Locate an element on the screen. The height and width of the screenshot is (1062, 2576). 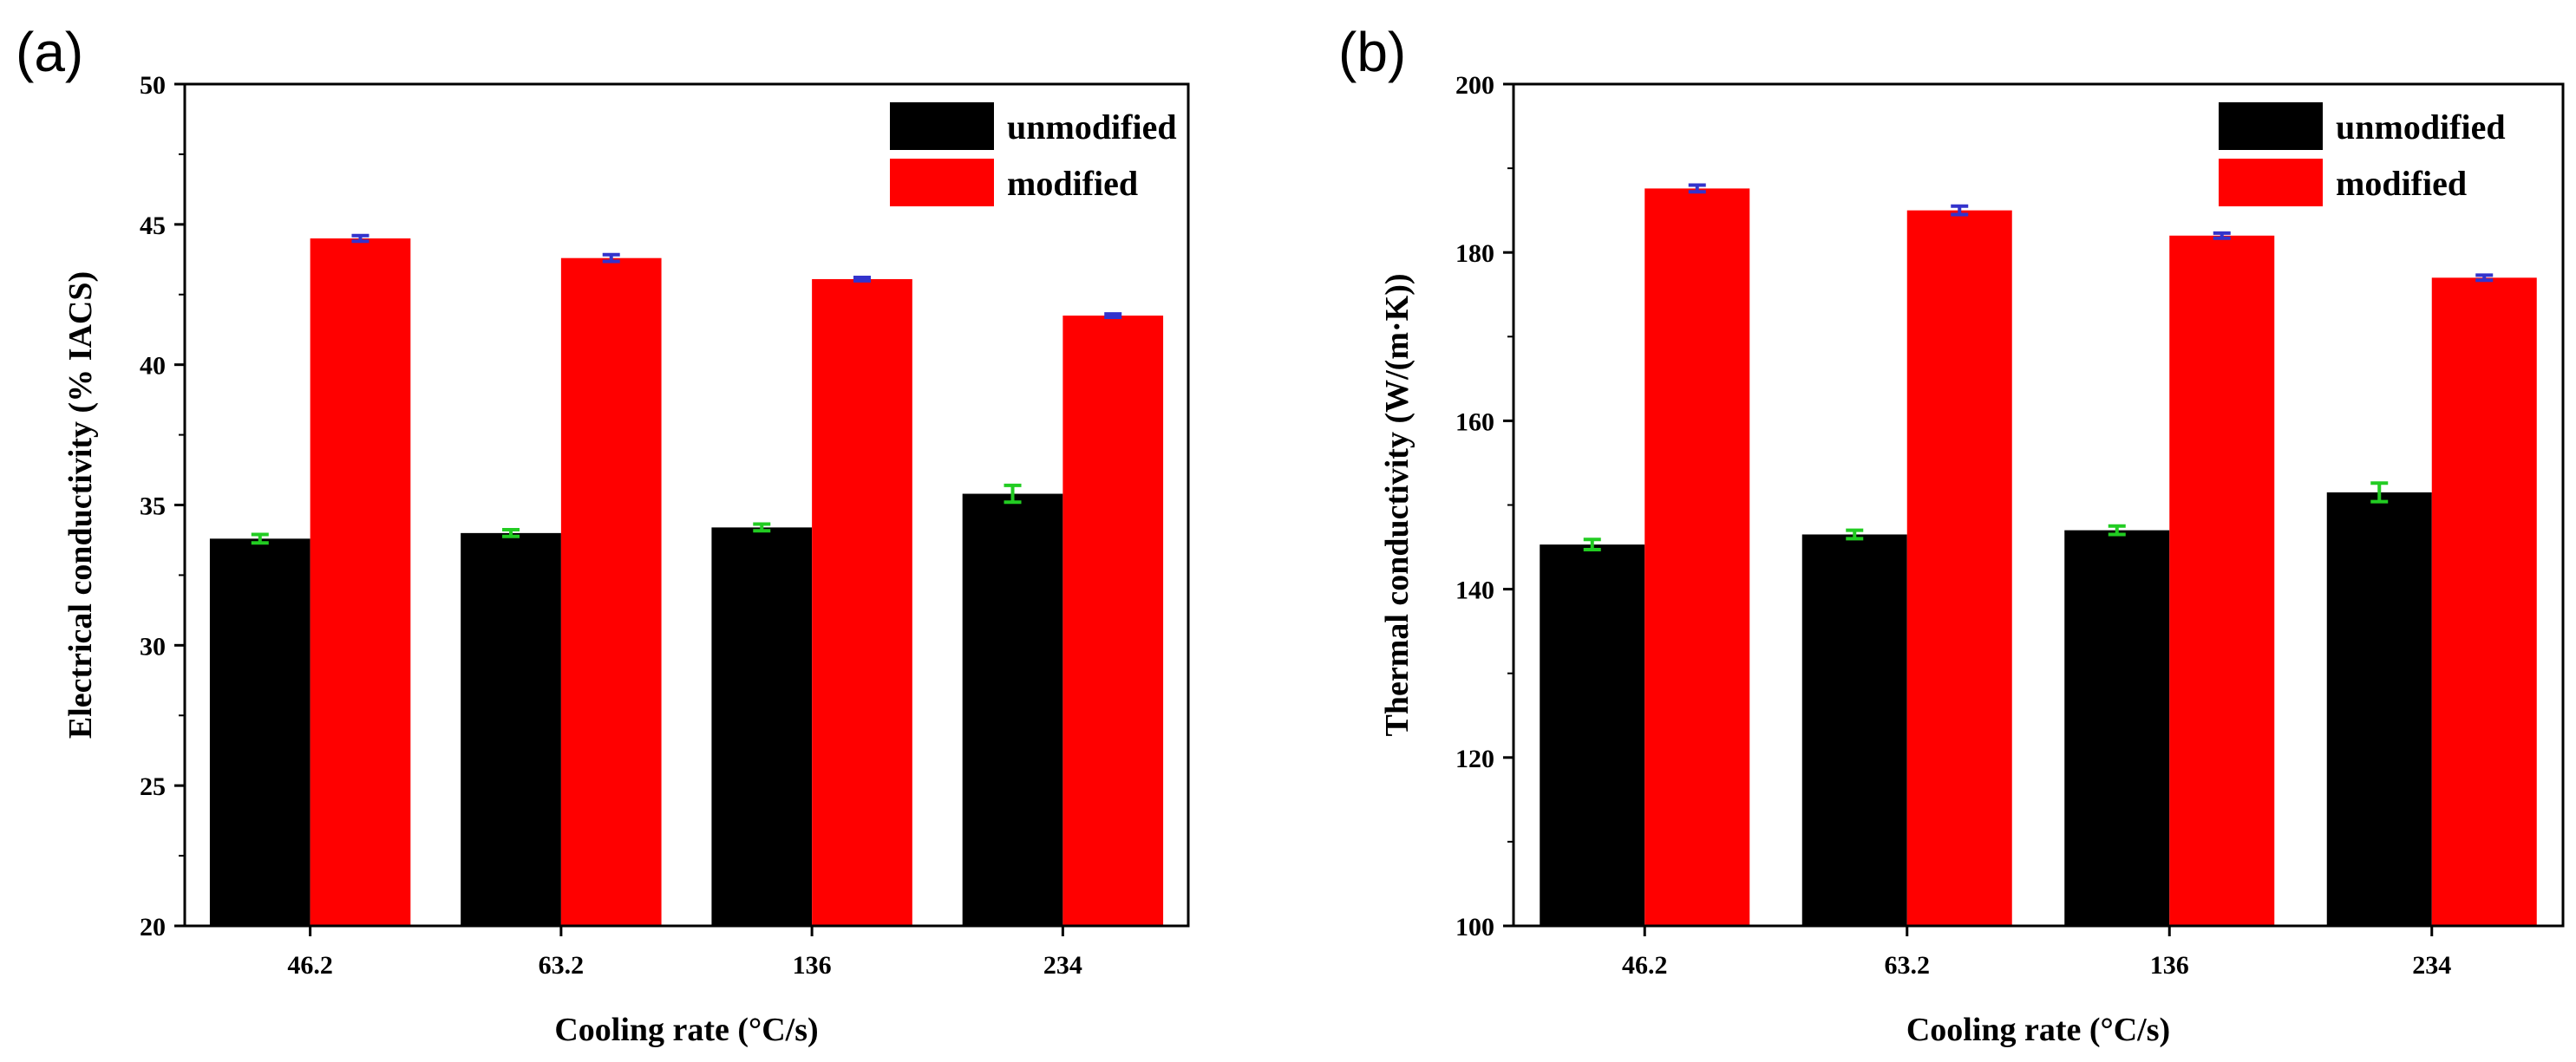
y-tick-label: 140 is located at coordinates (1474, 591).